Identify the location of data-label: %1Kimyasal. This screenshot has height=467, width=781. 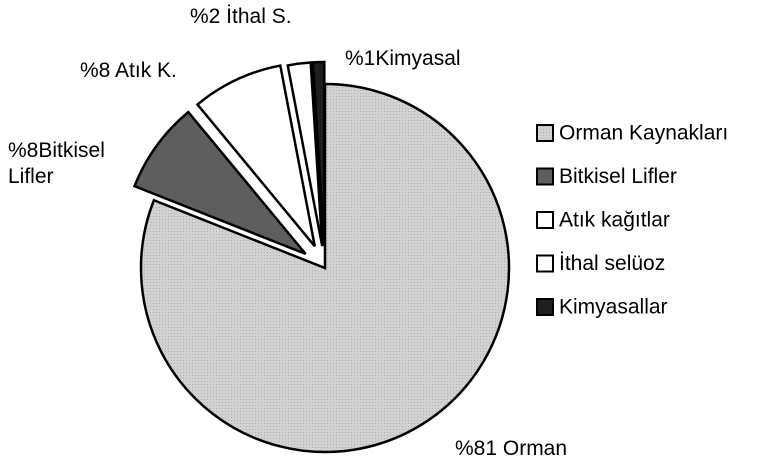
(403, 58).